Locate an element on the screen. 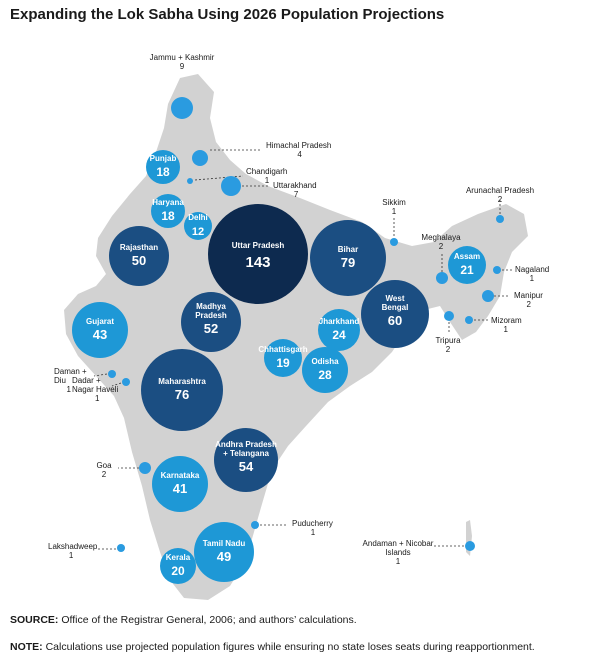 The height and width of the screenshot is (664, 593). state-name-label: Punjab is located at coordinates (163, 158).